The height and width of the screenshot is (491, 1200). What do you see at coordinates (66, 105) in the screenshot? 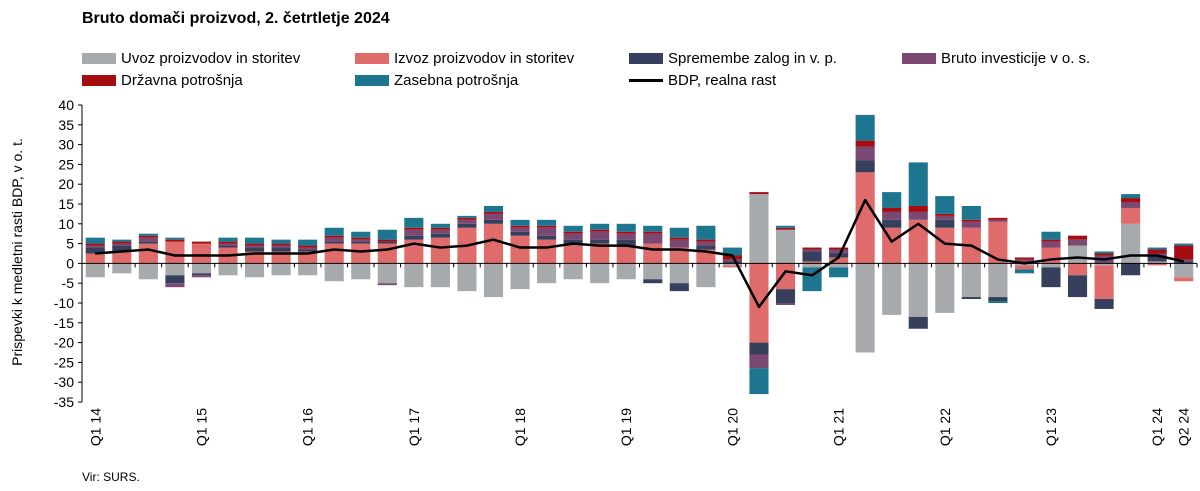
I see `y-tick-label: 40` at bounding box center [66, 105].